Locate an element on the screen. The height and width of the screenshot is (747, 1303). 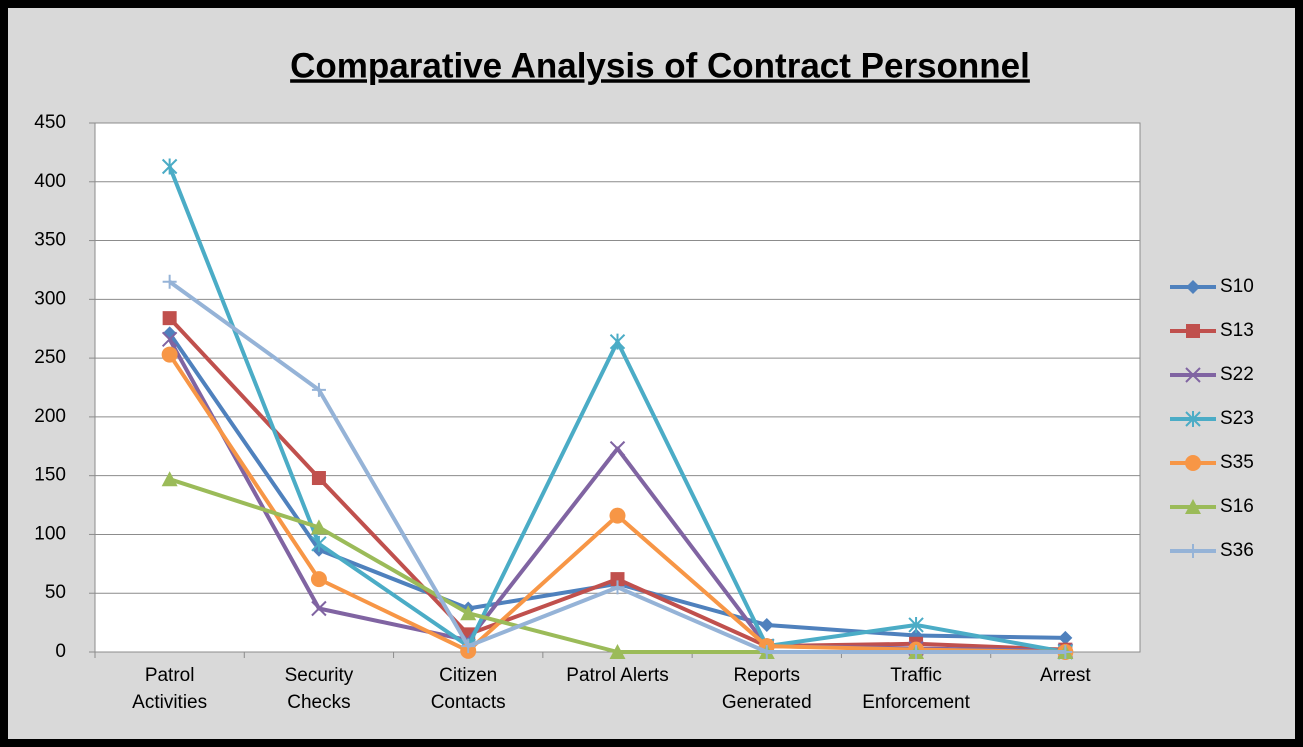
legend-label: S13 is located at coordinates (1237, 330).